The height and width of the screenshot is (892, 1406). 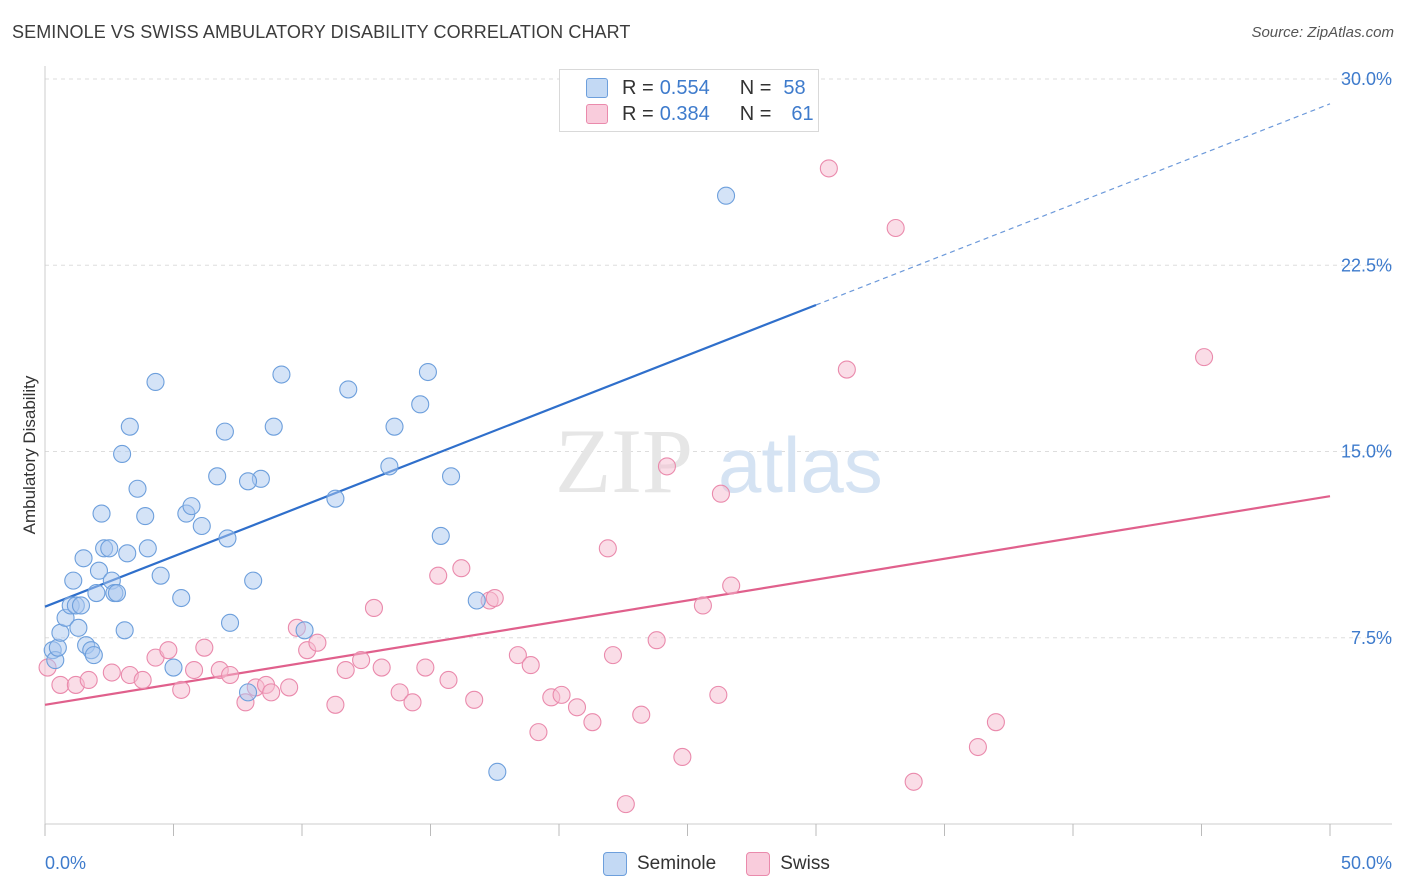 What do you see at coordinates (638, 113) in the screenshot?
I see `legend-r-label: R =` at bounding box center [638, 113].